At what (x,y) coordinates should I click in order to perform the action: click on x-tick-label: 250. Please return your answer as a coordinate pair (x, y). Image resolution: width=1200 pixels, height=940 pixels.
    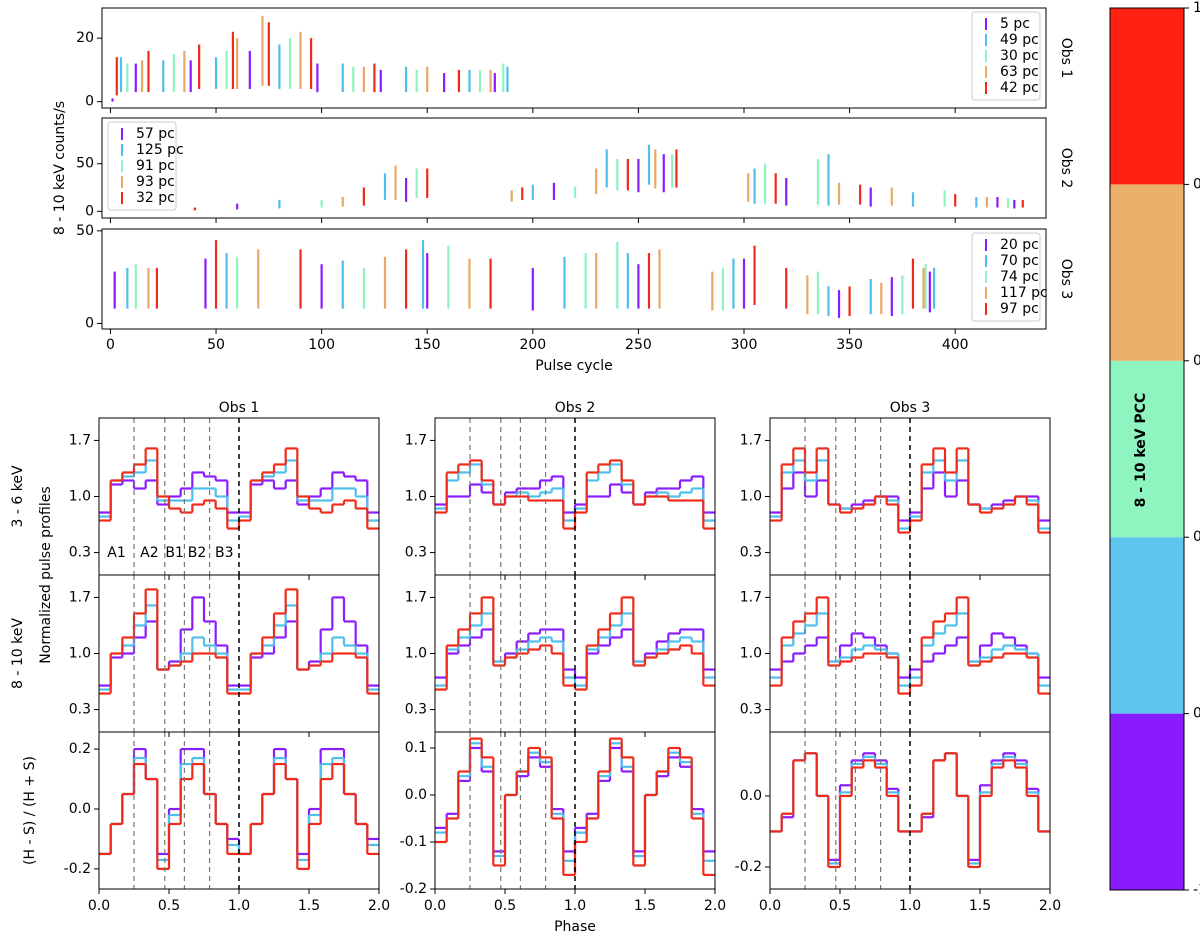
    Looking at the image, I should click on (638, 345).